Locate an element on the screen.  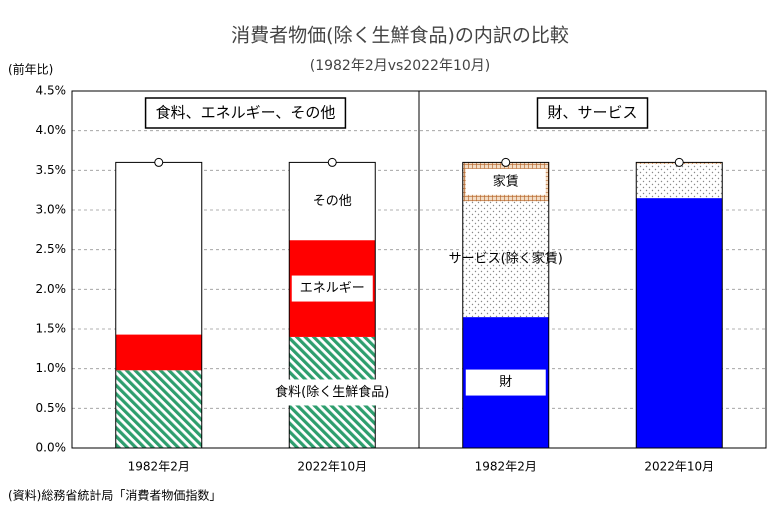
y-tick-label: 2.0% is located at coordinates (51, 289).